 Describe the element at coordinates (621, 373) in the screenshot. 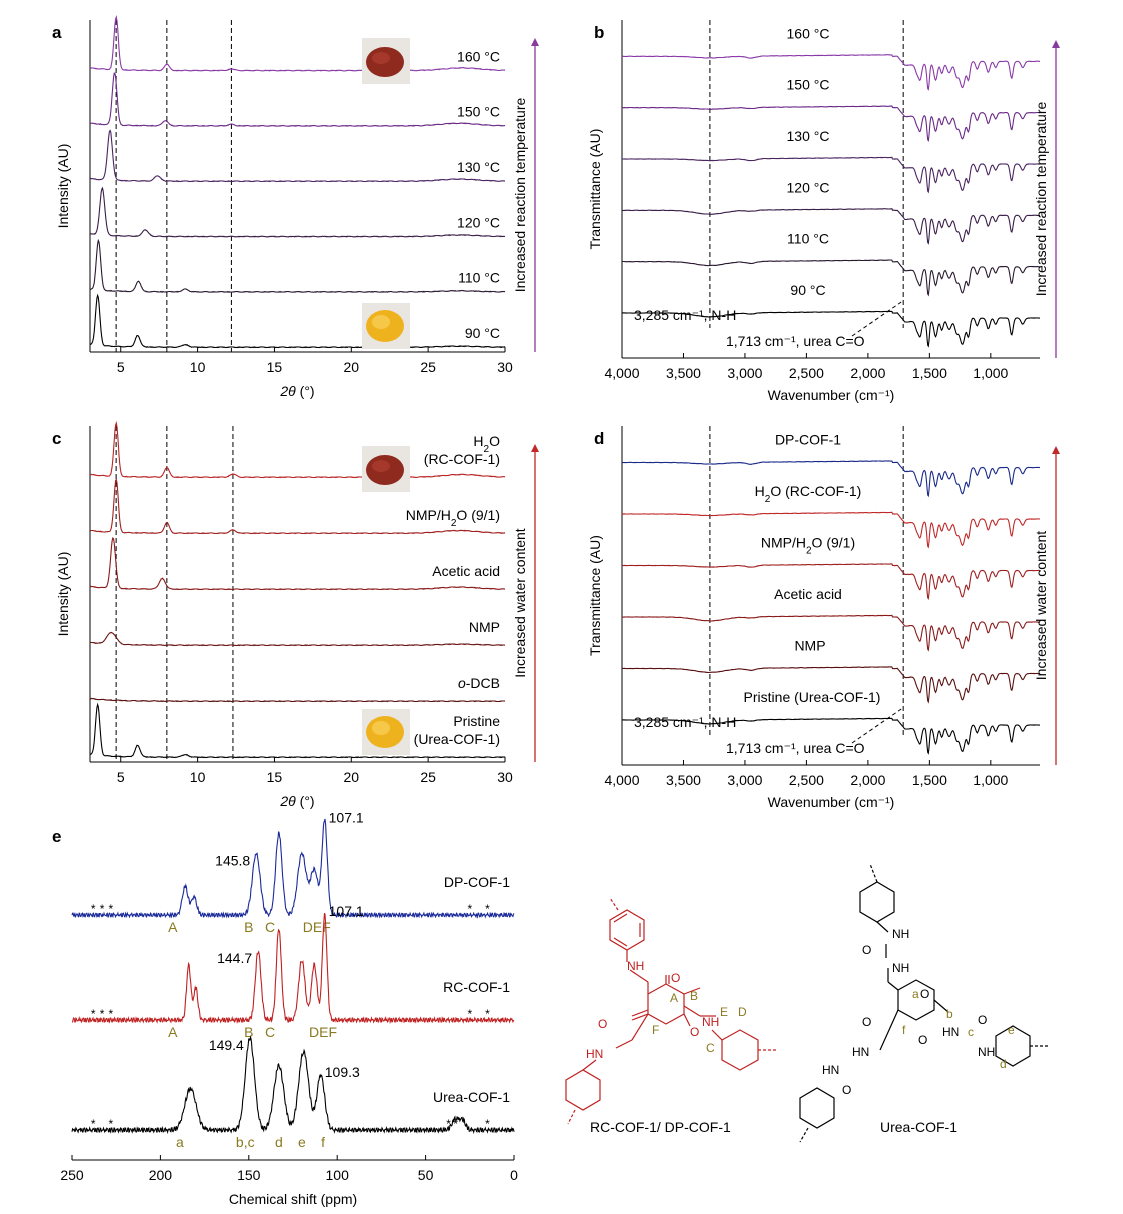

I see `b-xtick-label: 4,000` at that location.